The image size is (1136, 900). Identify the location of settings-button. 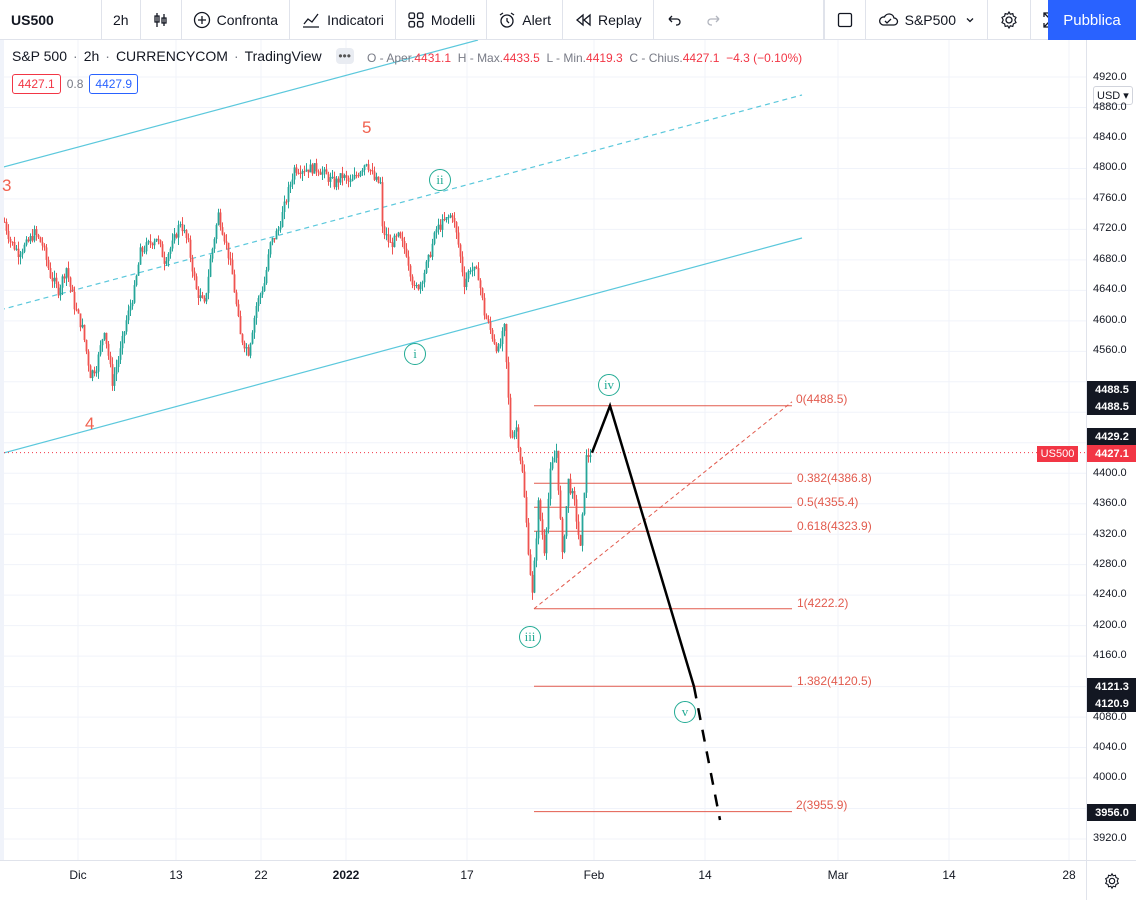
(1009, 20).